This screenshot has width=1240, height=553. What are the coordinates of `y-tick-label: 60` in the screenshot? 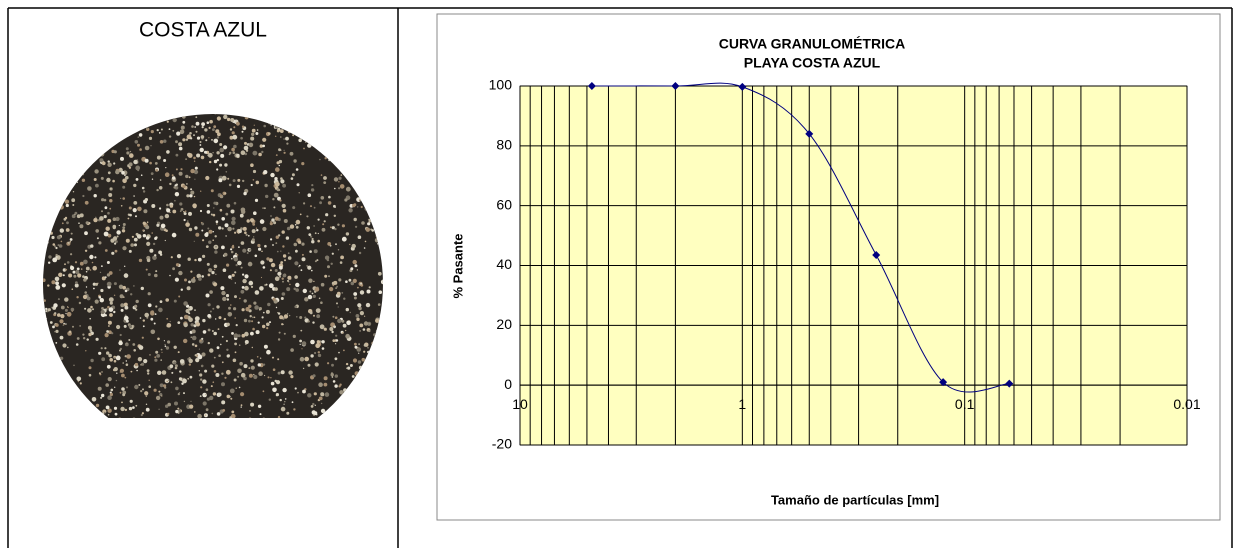 It's located at (504, 204).